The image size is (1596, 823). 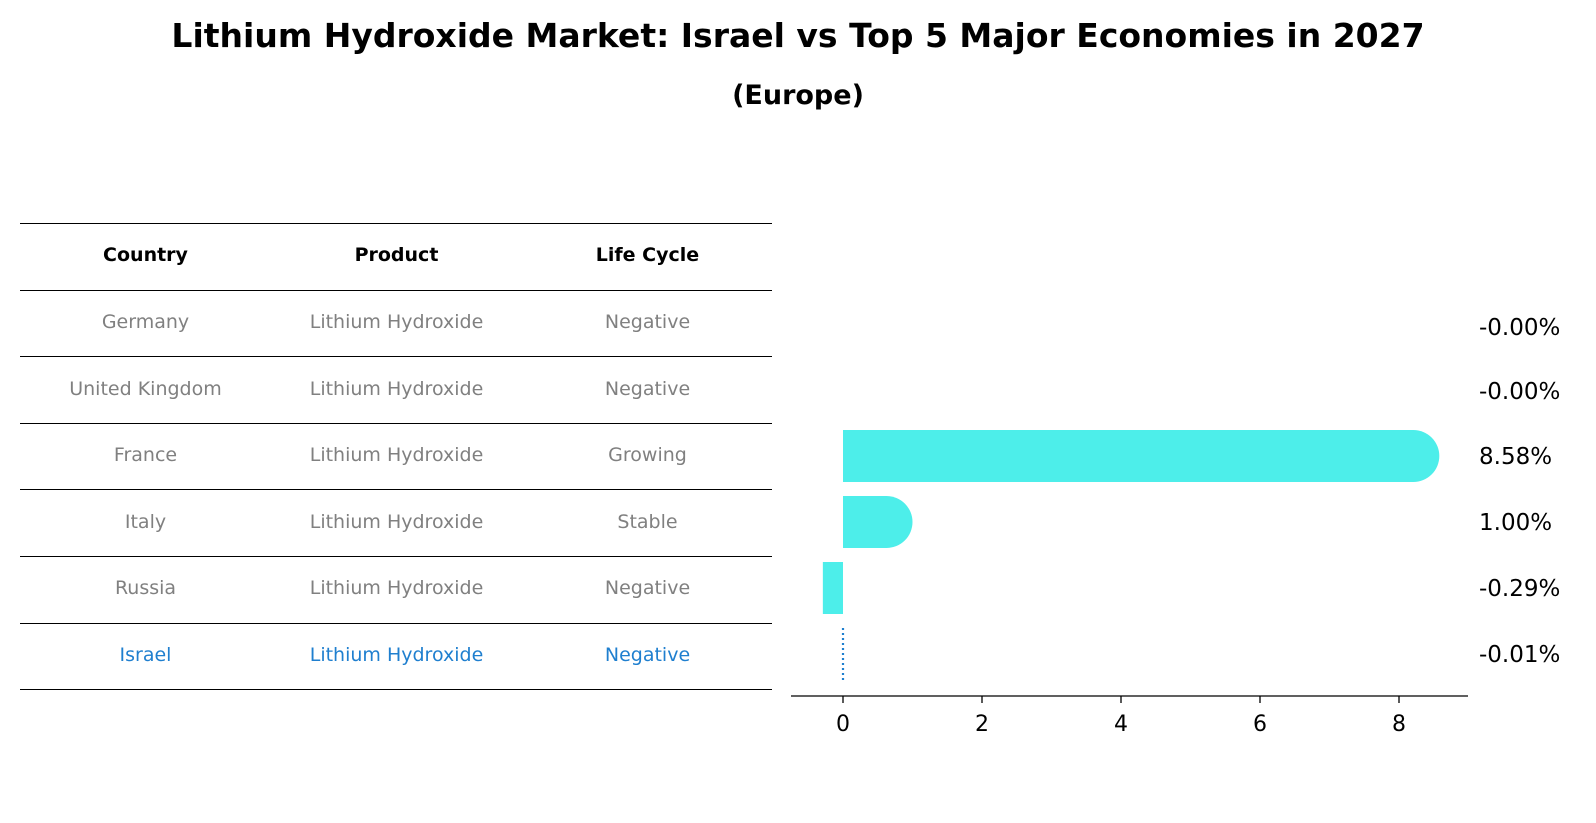 I want to click on table-cell-life-cycle: Stable, so click(x=647, y=521).